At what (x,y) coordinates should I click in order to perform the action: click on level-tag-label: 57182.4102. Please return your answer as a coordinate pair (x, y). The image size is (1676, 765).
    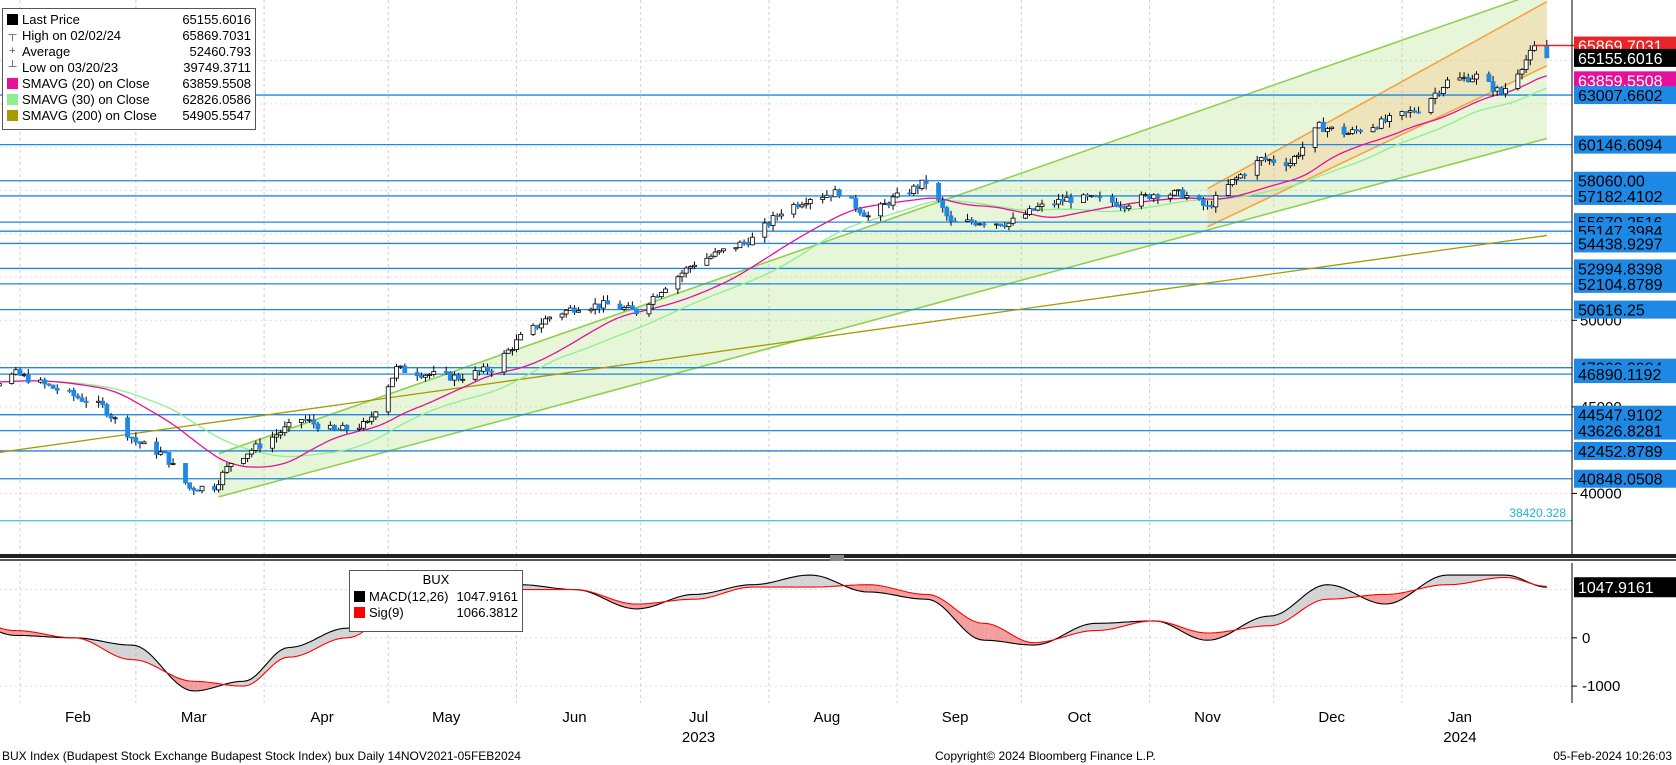
    Looking at the image, I should click on (1620, 197).